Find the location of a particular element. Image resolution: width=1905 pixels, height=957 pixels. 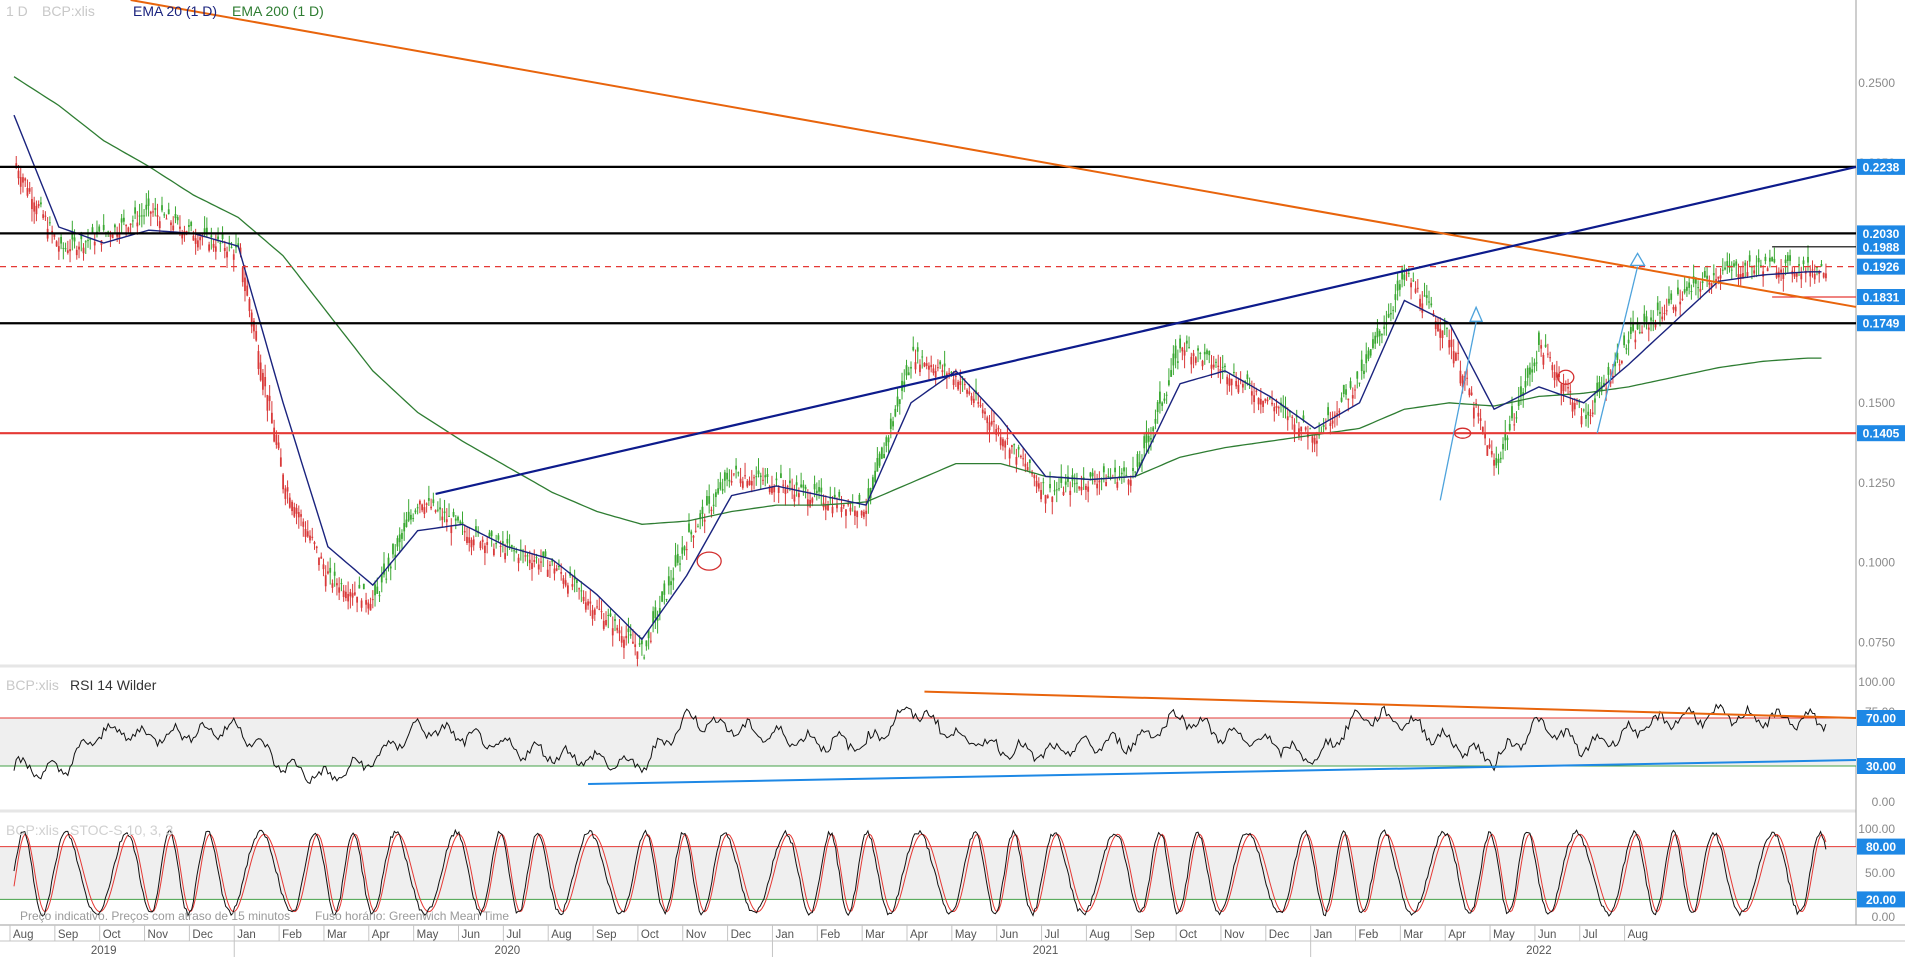

year-label: 2021 is located at coordinates (1046, 951).